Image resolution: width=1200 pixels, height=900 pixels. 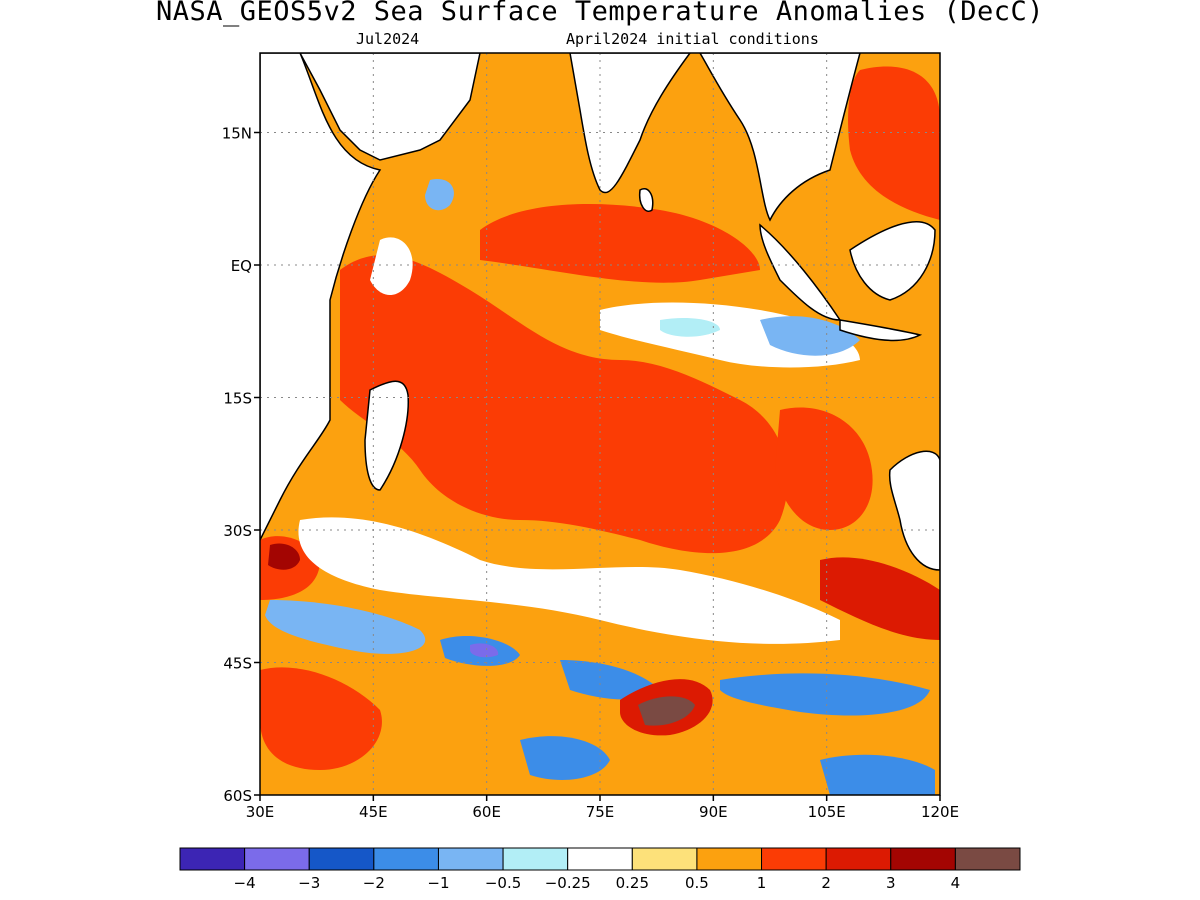 What do you see at coordinates (800, 272) in the screenshot?
I see `sumatra` at bounding box center [800, 272].